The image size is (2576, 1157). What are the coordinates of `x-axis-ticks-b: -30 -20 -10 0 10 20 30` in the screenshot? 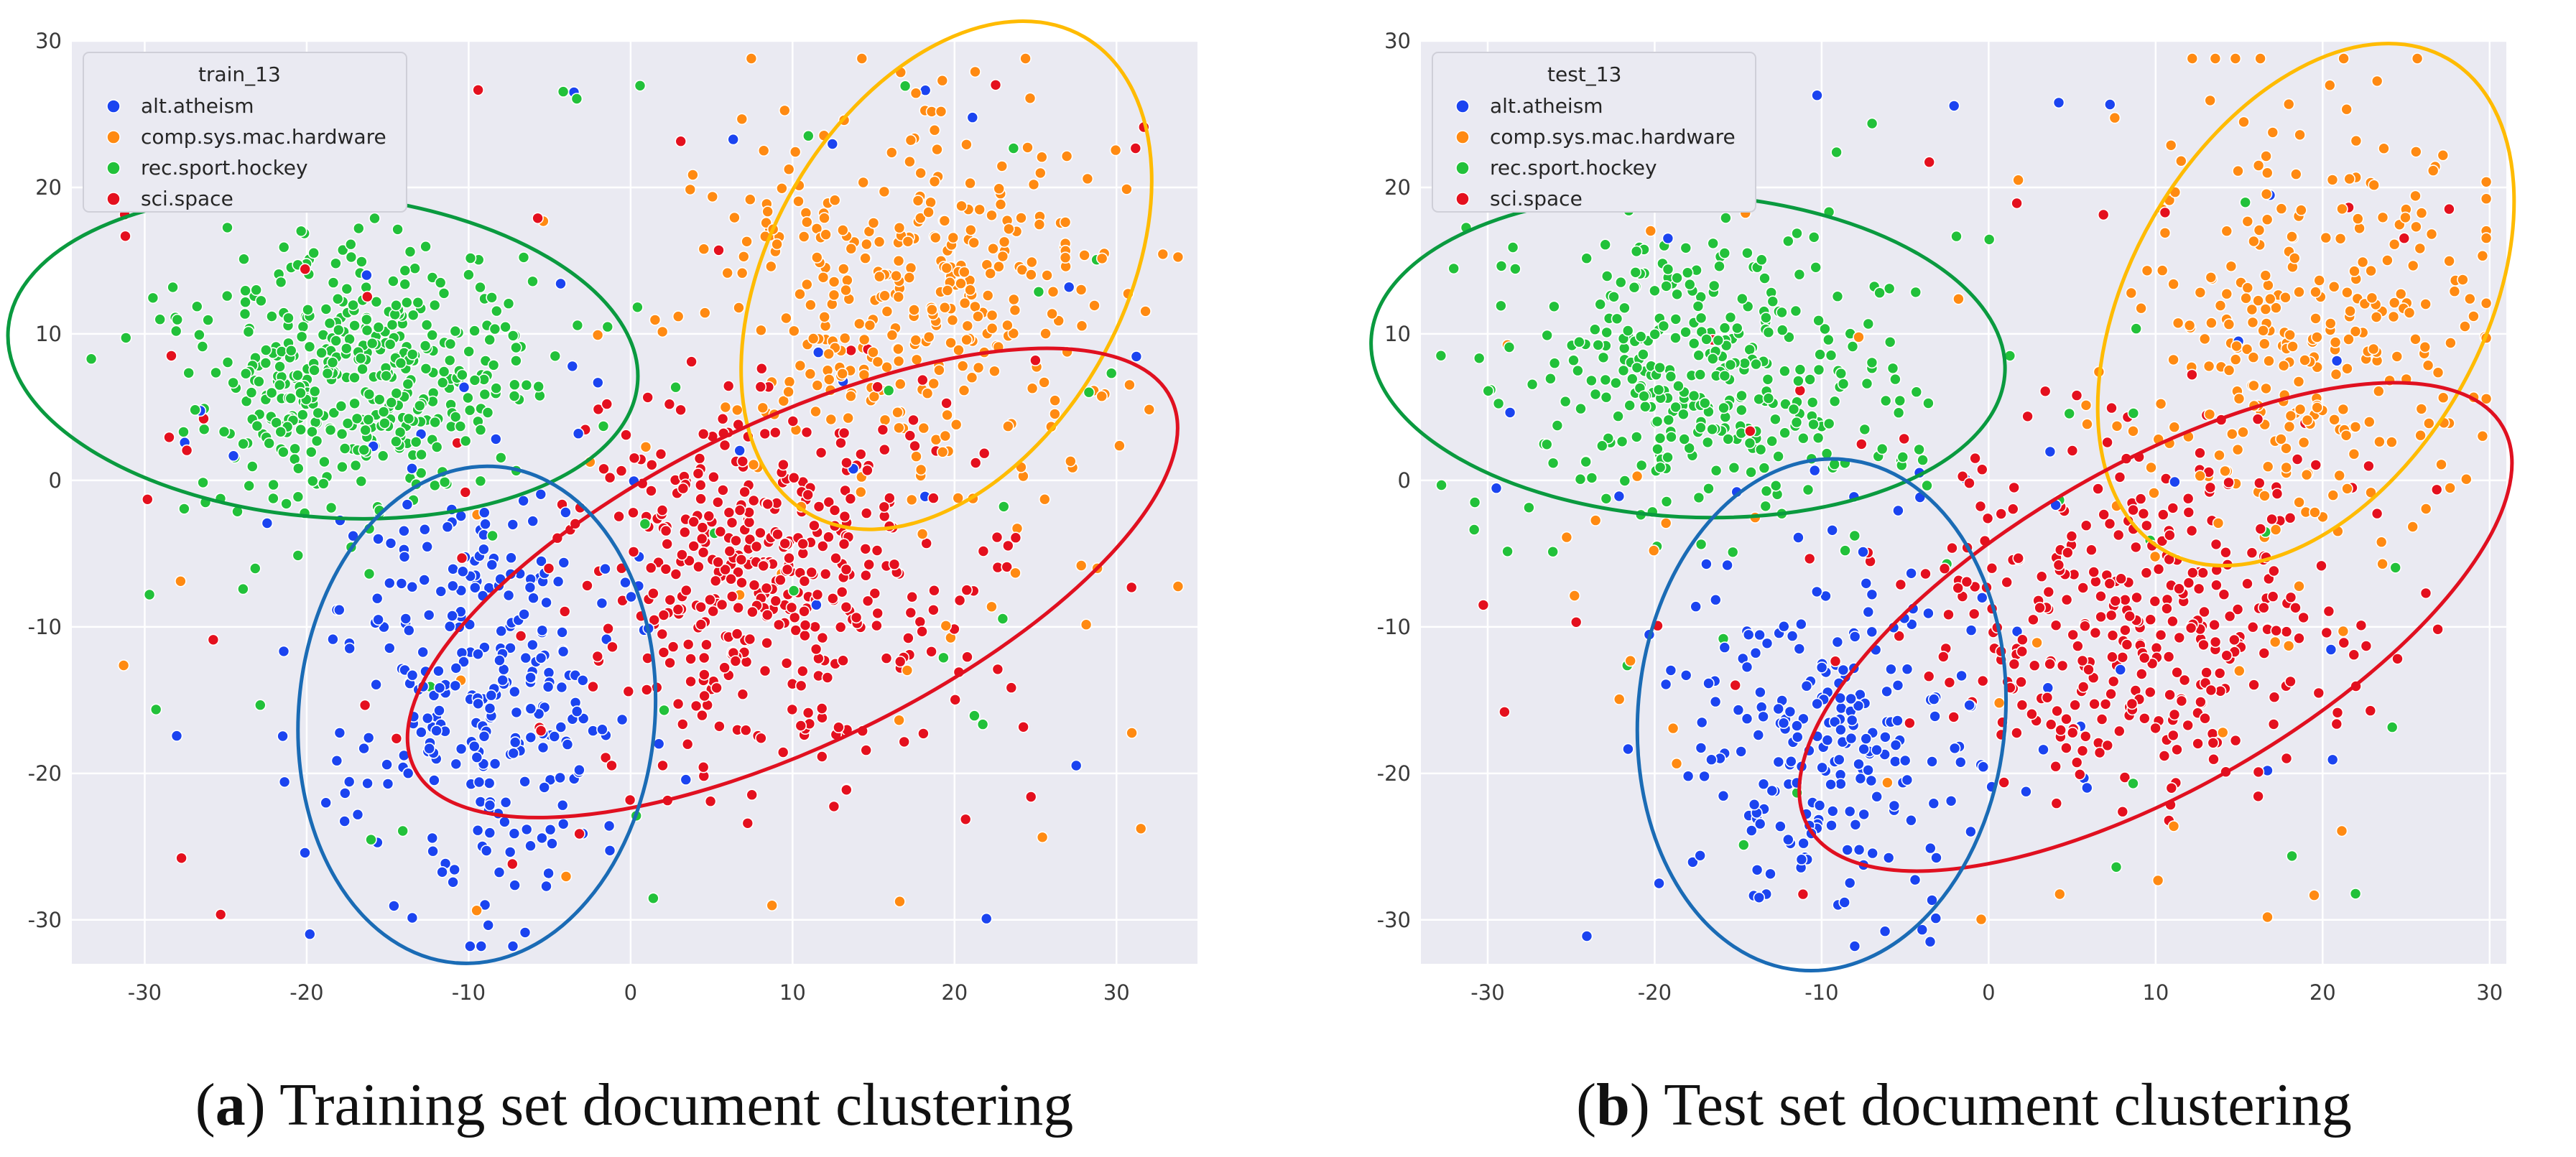 It's located at (1986, 992).